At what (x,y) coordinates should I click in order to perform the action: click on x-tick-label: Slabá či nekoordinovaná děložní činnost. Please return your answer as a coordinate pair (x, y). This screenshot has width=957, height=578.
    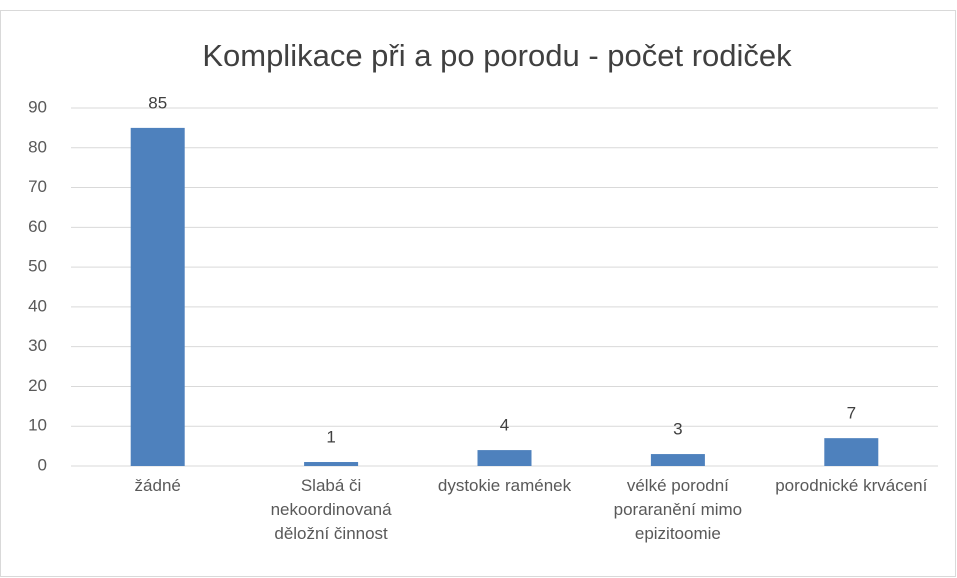
    Looking at the image, I should click on (331, 509).